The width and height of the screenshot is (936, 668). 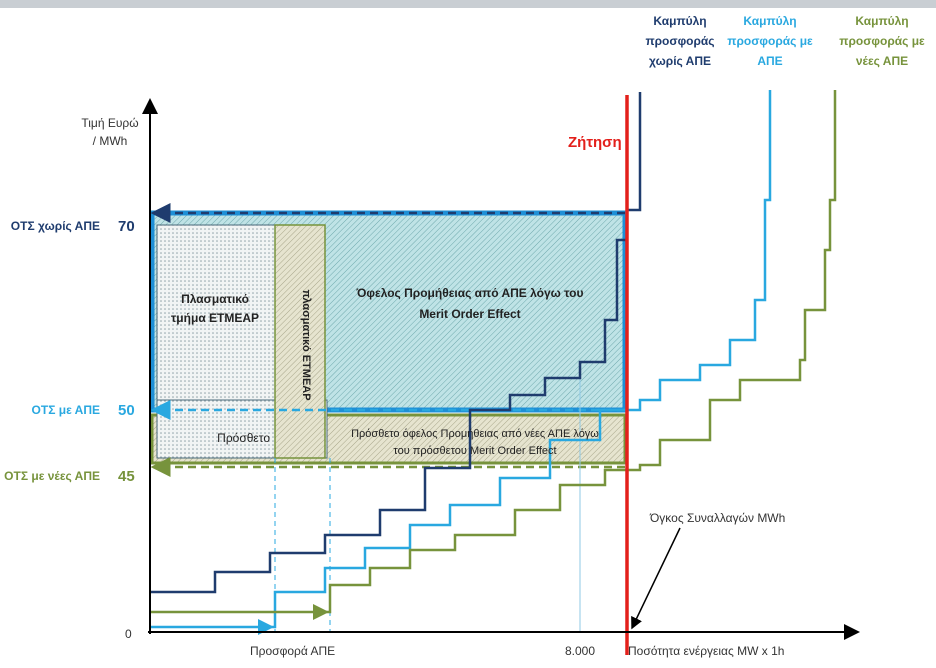 What do you see at coordinates (126, 226) in the screenshot?
I see `level-value: 70` at bounding box center [126, 226].